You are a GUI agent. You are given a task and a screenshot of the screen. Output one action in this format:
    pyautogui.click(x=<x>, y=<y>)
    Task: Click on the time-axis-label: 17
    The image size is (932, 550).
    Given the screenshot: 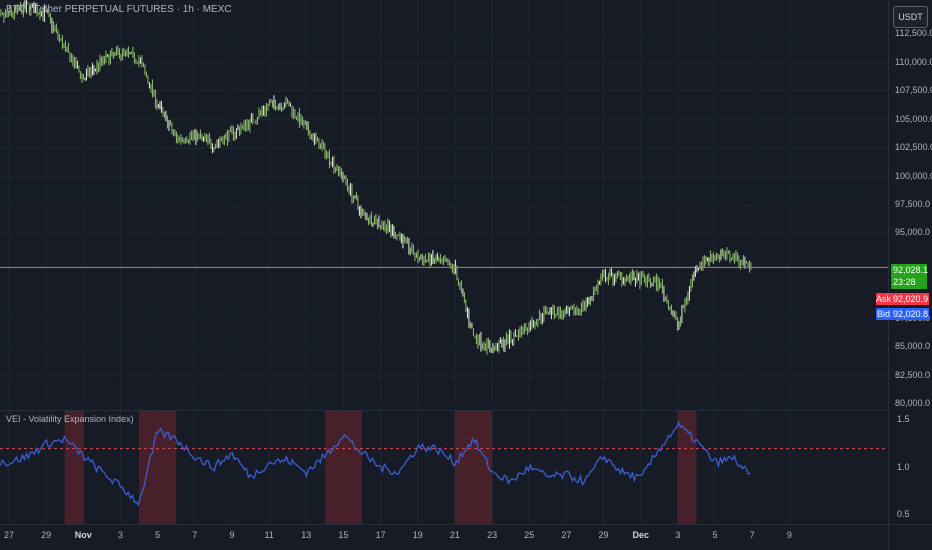 What is the action you would take?
    pyautogui.click(x=380, y=535)
    